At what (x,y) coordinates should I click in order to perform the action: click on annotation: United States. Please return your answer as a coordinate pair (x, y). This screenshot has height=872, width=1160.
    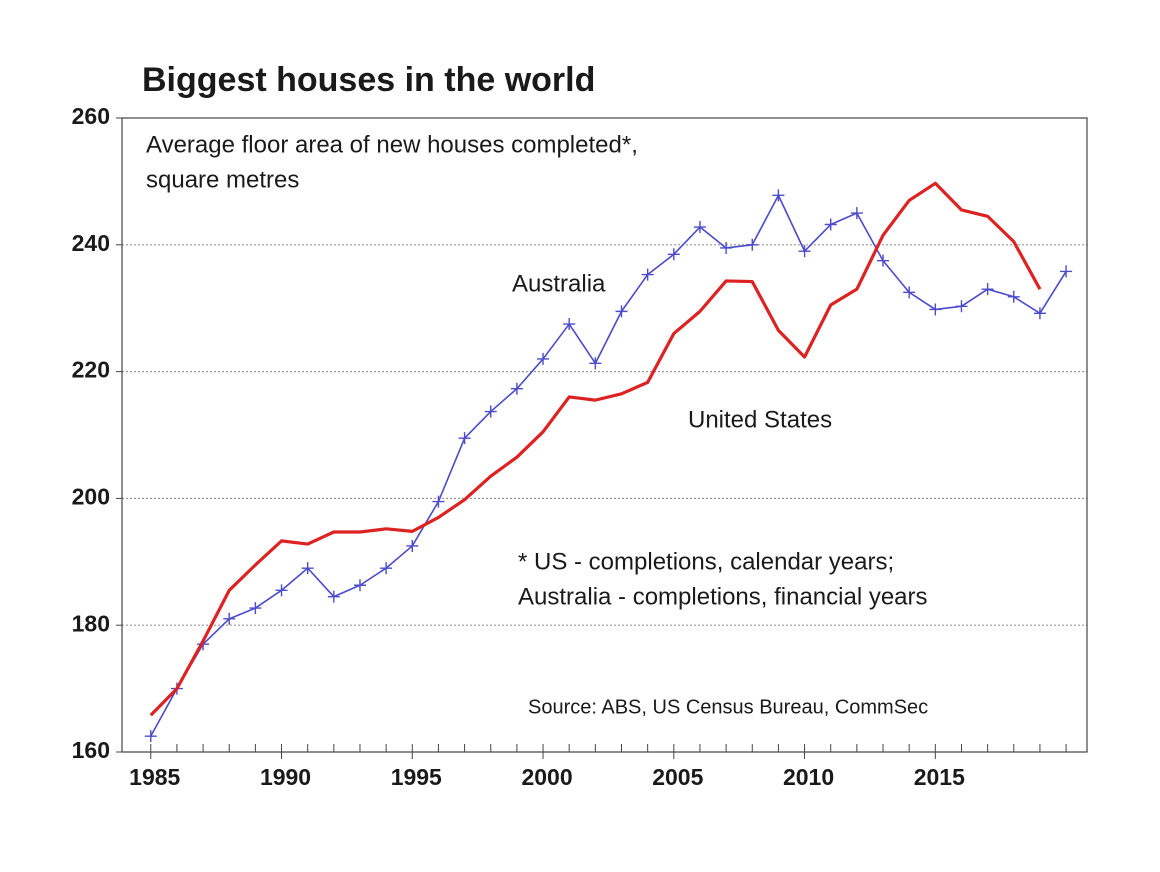
    Looking at the image, I should click on (760, 419).